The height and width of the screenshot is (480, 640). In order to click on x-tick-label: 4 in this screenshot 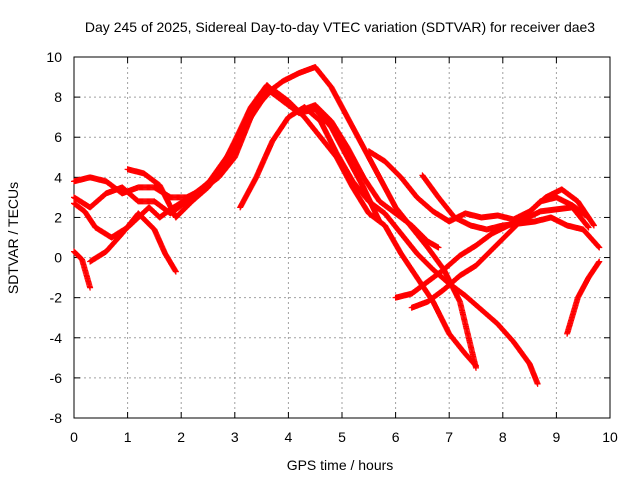, I will do `click(289, 437)`.